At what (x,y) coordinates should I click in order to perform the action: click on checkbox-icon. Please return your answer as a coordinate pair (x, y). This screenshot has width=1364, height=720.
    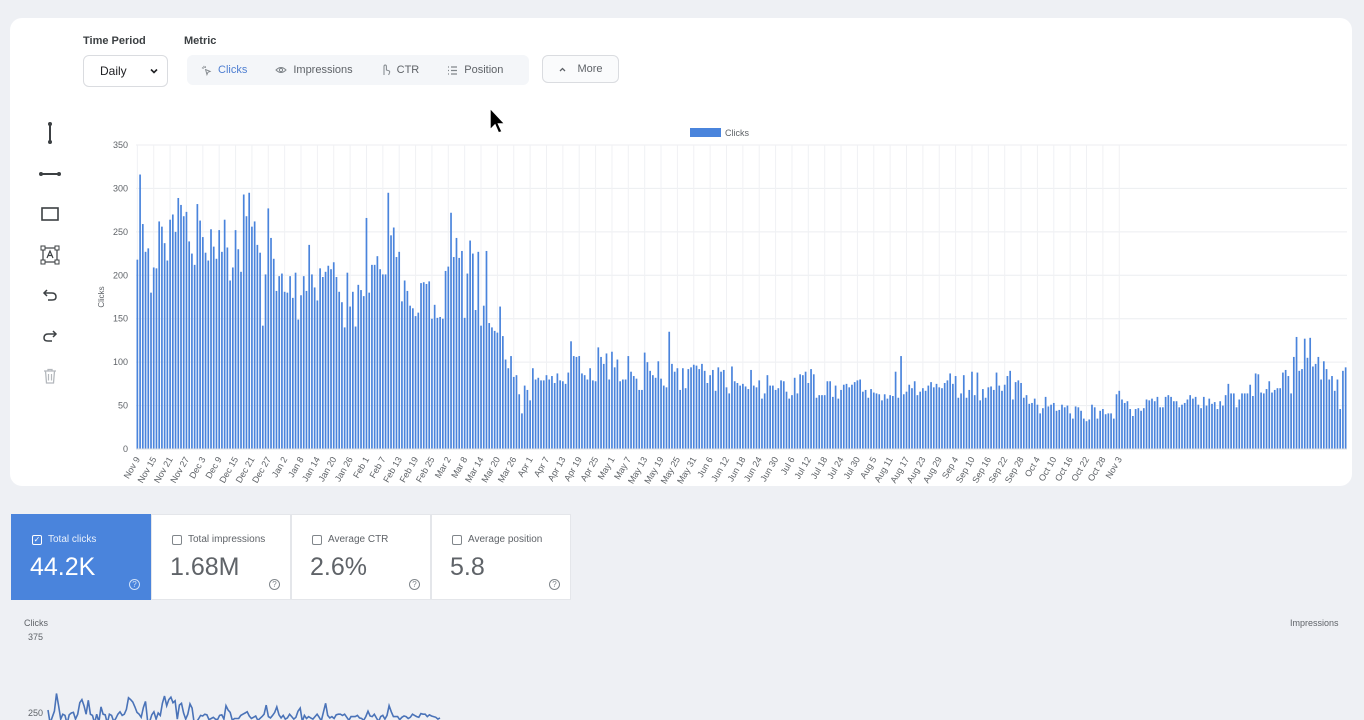
    Looking at the image, I should click on (177, 539).